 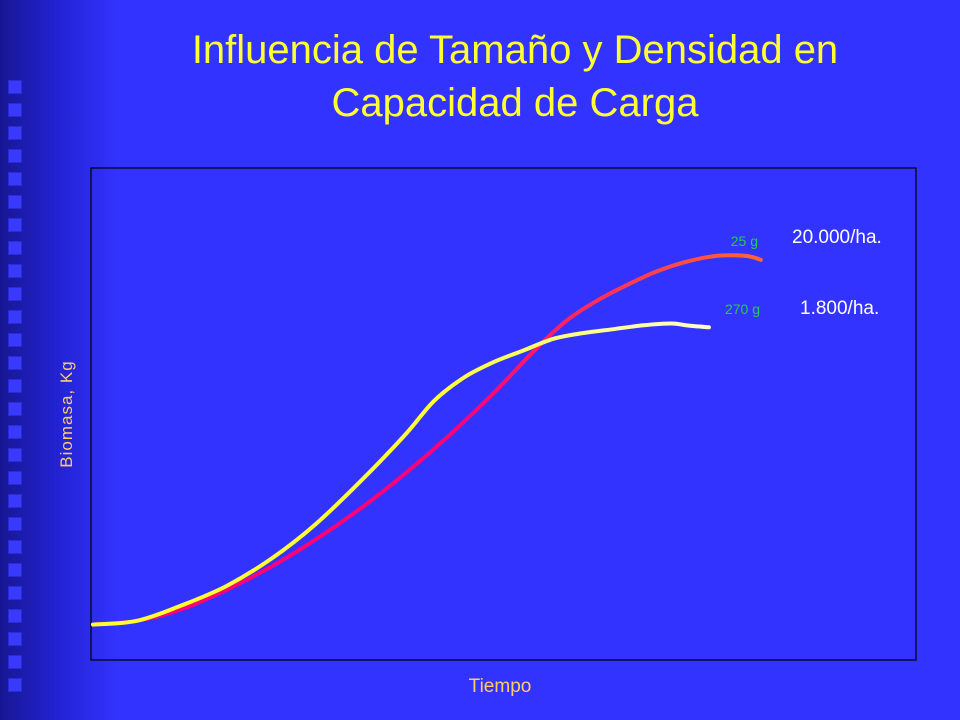 I want to click on density-label-1800: 1.800/ha., so click(x=839, y=308).